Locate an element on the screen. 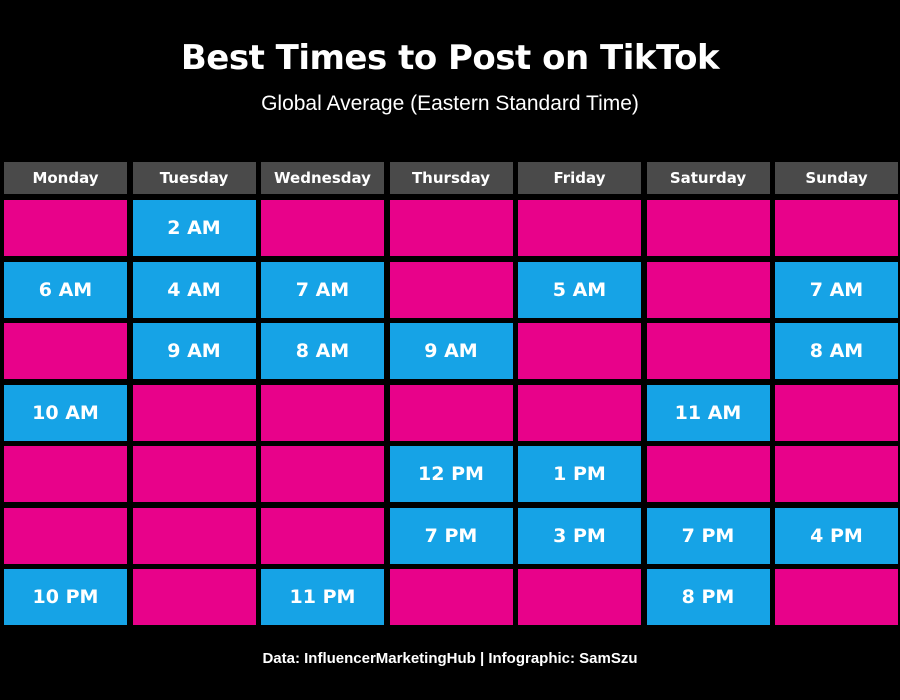  column-header-wednesday: Wednesday is located at coordinates (322, 178).